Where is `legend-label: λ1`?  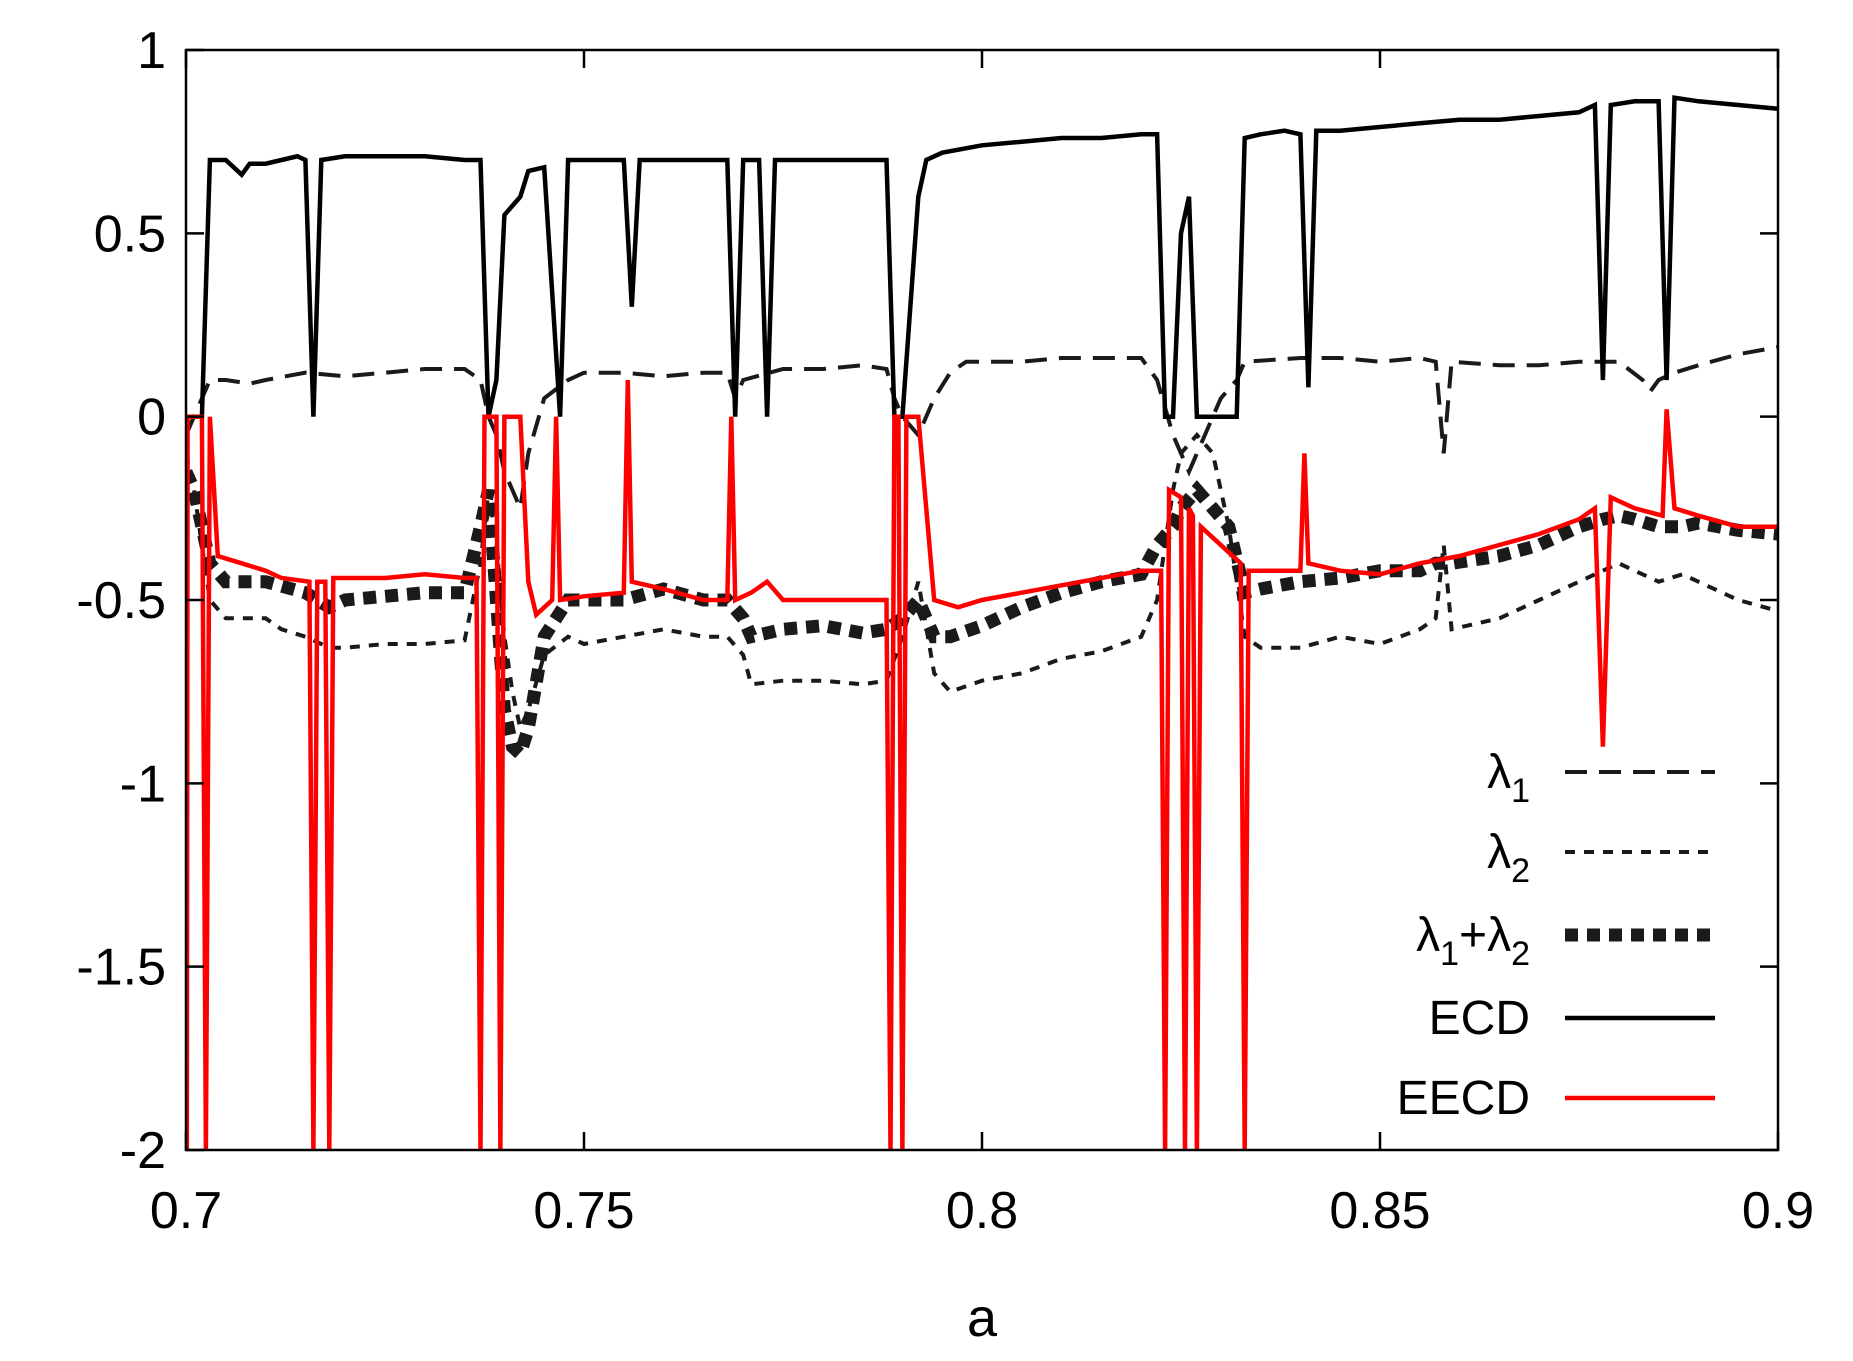 legend-label: λ1 is located at coordinates (1508, 778).